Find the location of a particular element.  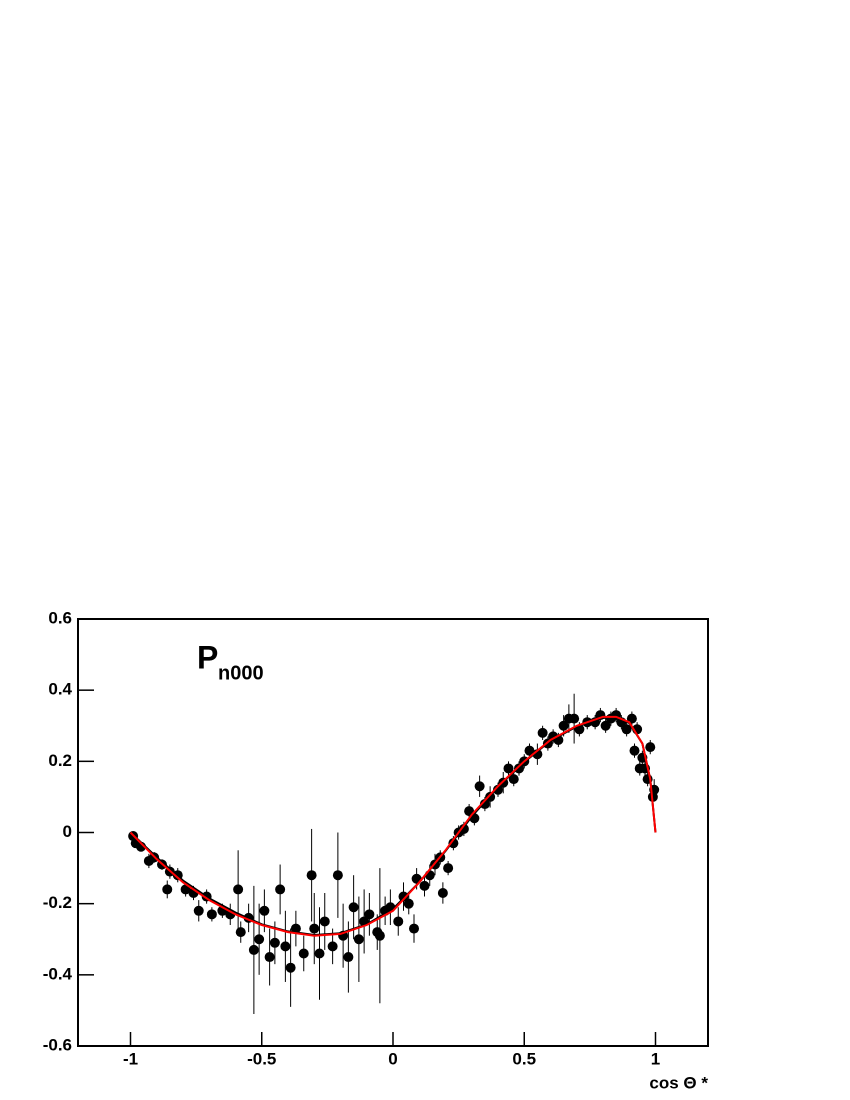

annotation-subscript: n000 is located at coordinates (241, 673).